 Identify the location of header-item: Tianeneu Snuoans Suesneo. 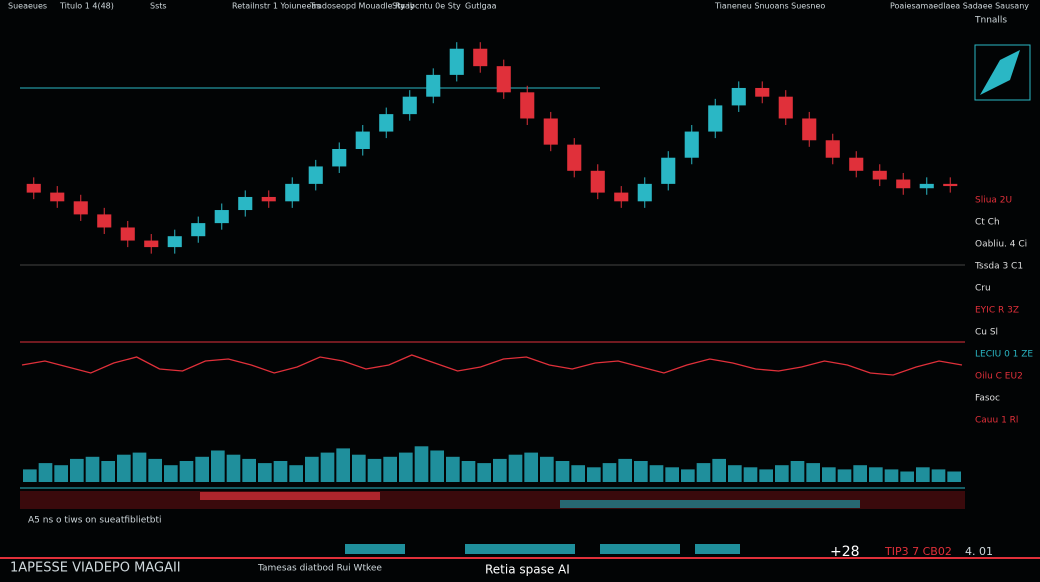
(769, 6).